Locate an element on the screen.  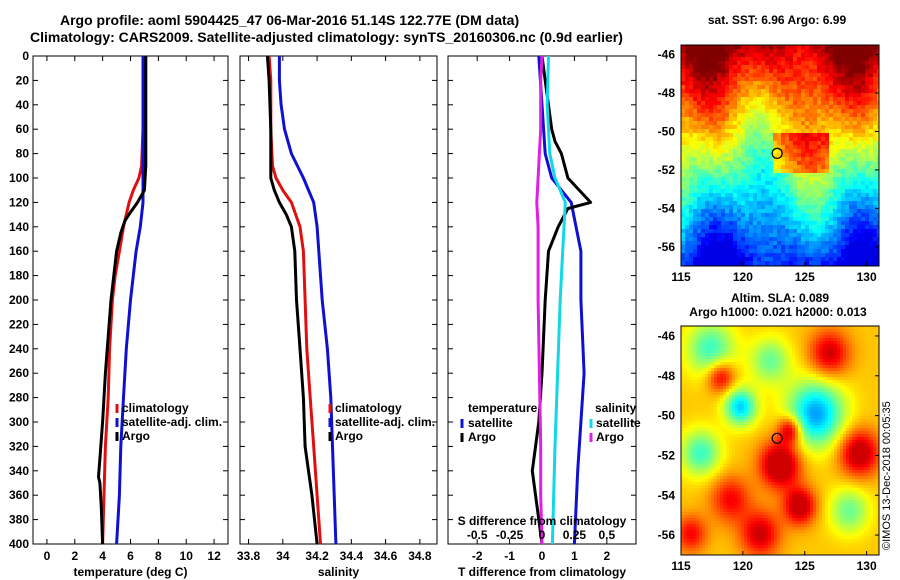
difference-series-s-satellite is located at coordinates (556, 300).